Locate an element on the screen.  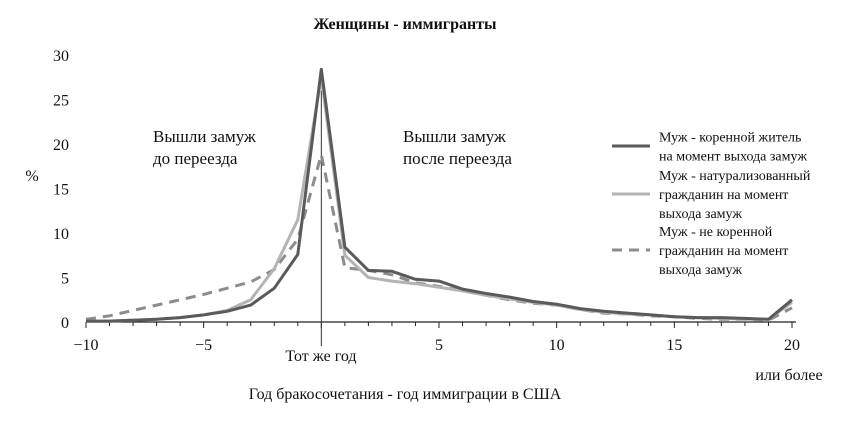
y-tick-label: 25 is located at coordinates (61, 101).